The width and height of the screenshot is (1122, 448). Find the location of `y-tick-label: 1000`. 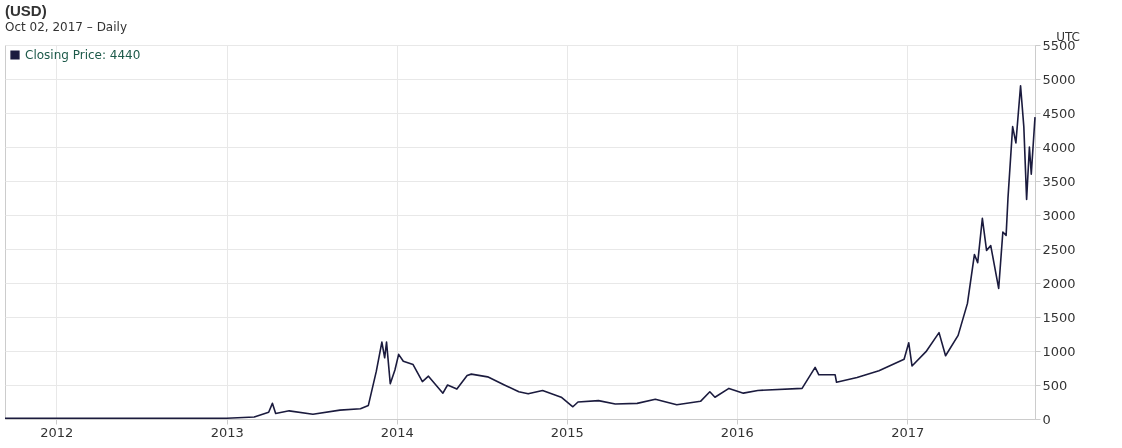

y-tick-label: 1000 is located at coordinates (1059, 351).